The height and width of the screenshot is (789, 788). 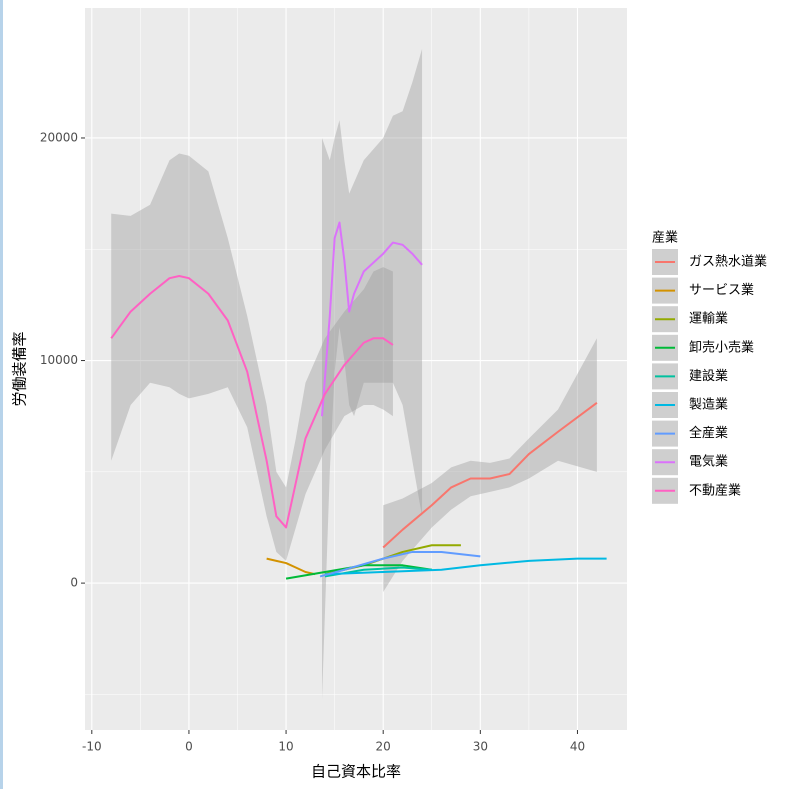 What do you see at coordinates (715, 490) in the screenshot?
I see `legend-label: 不動産業` at bounding box center [715, 490].